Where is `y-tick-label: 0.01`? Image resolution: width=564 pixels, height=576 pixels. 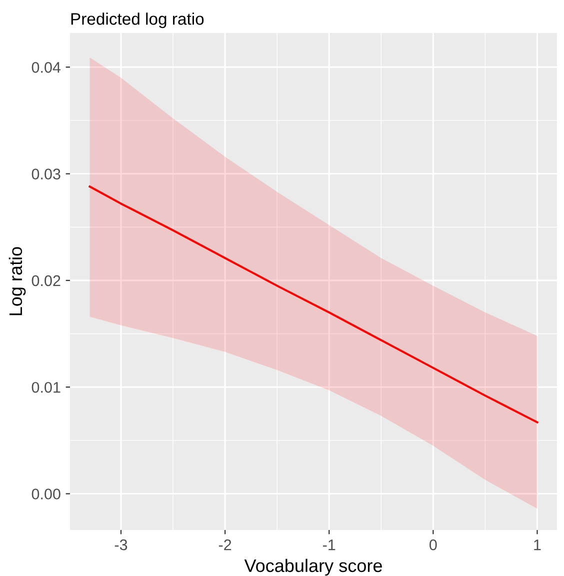 y-tick-label: 0.01 is located at coordinates (46, 387).